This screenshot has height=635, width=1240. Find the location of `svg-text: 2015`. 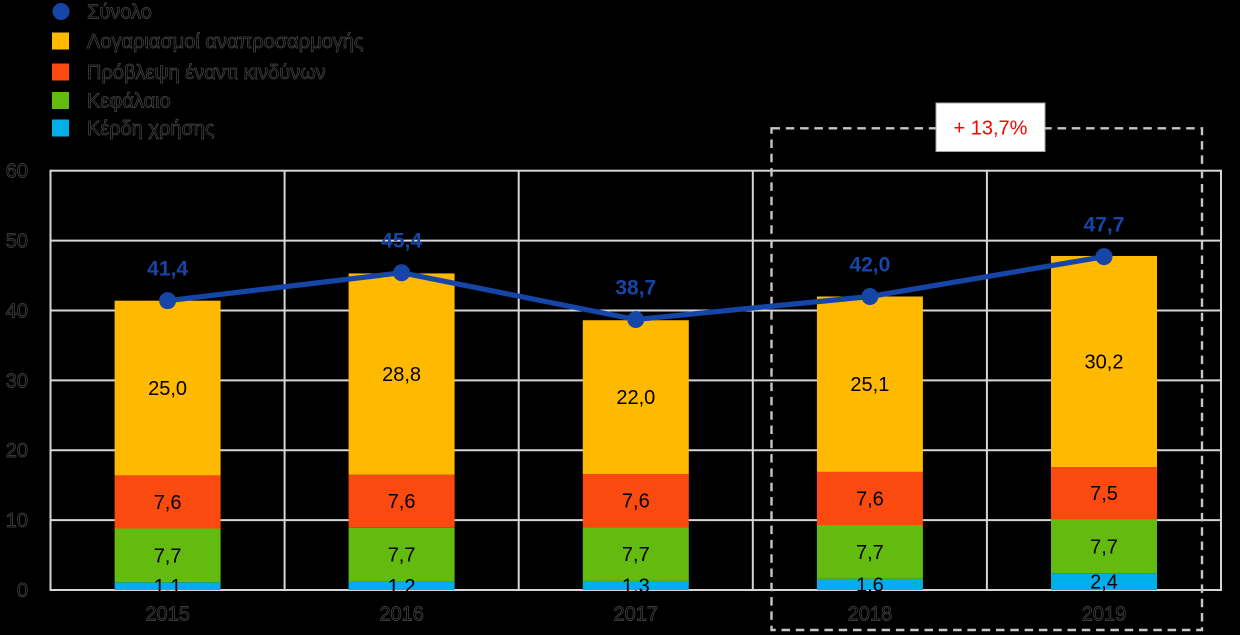

svg-text: 2015 is located at coordinates (167, 615).